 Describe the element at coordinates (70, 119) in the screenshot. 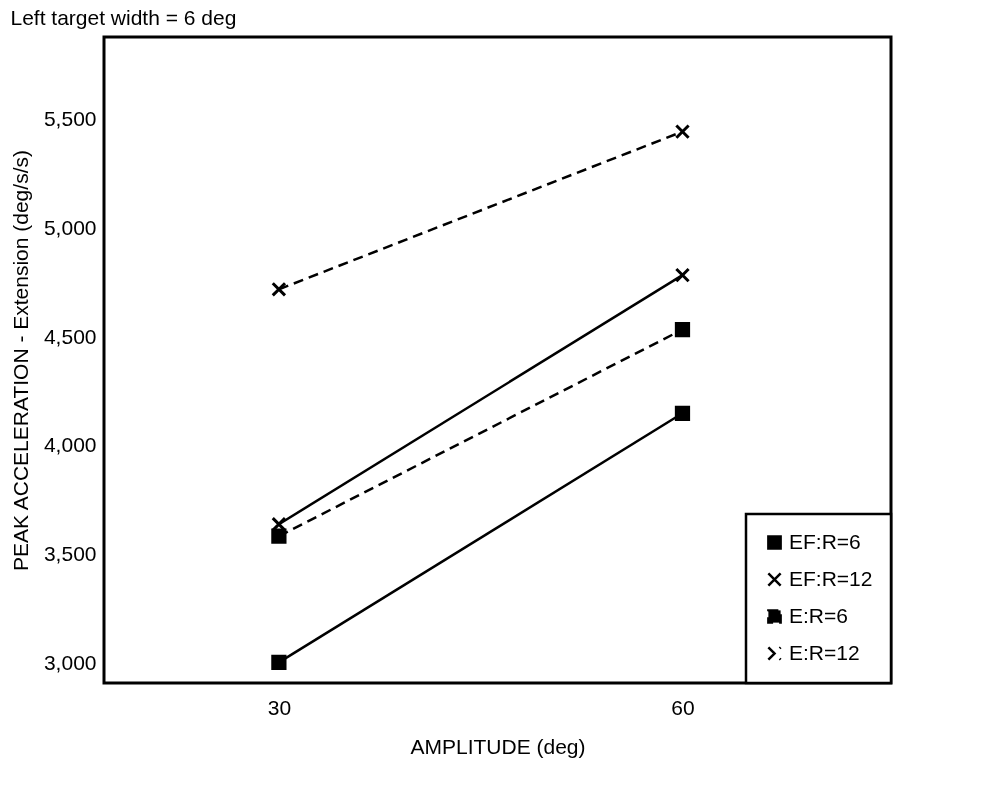

I see `y-tick-label: 5,500` at that location.